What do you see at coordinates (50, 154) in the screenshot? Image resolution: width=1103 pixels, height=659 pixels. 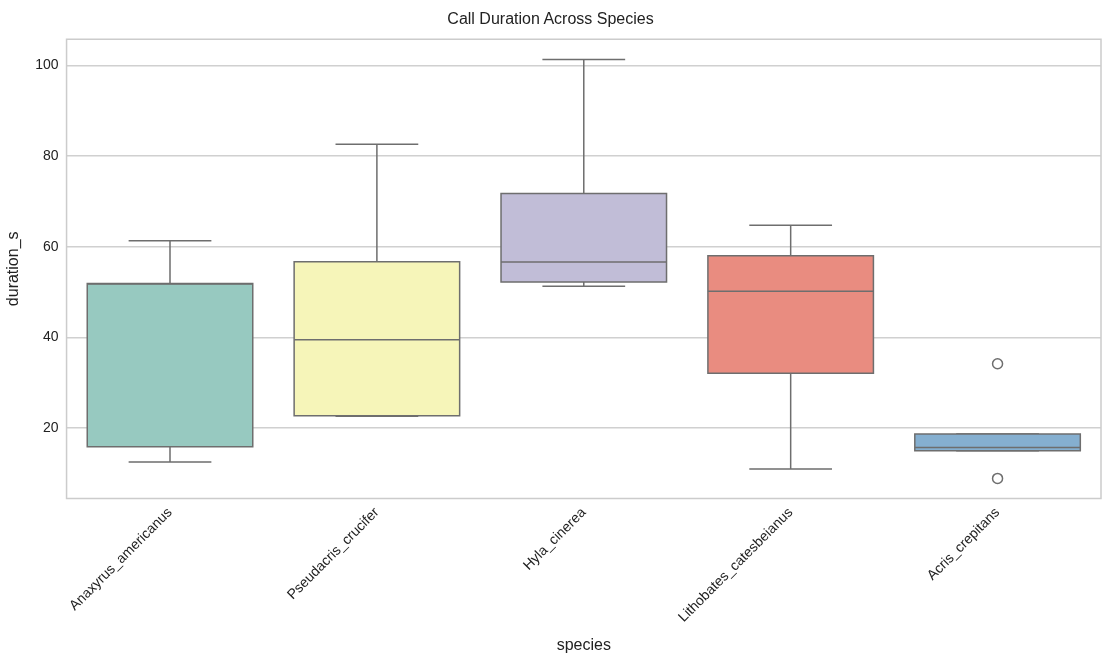 I see `y-tick-label: 80` at bounding box center [50, 154].